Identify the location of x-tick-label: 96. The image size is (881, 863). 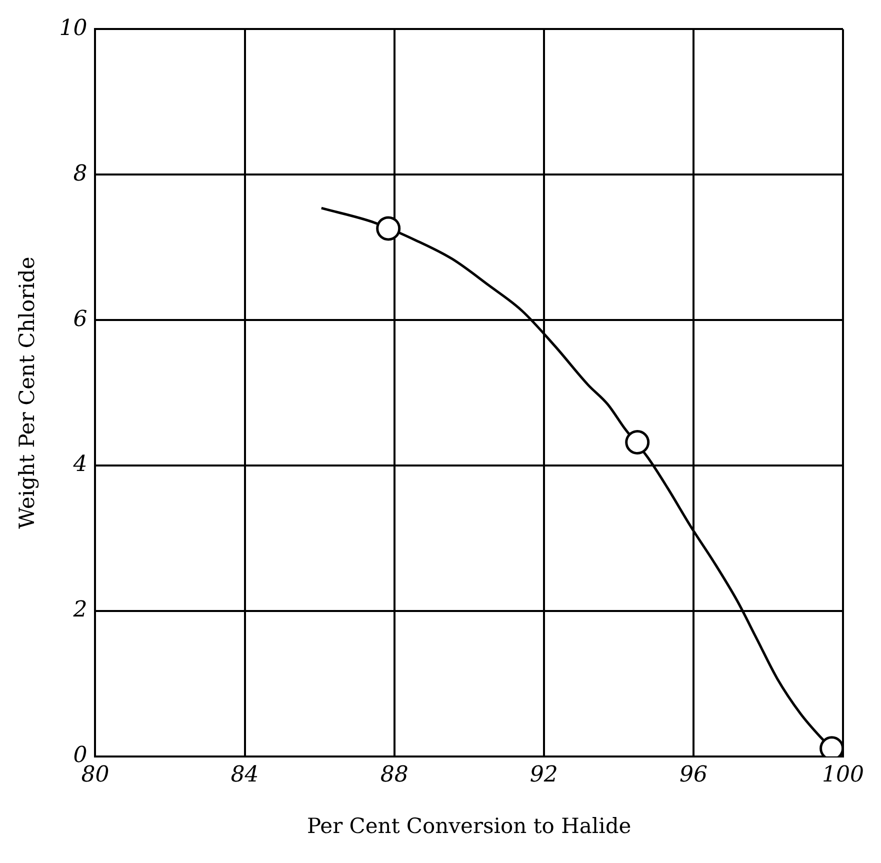
(693, 775).